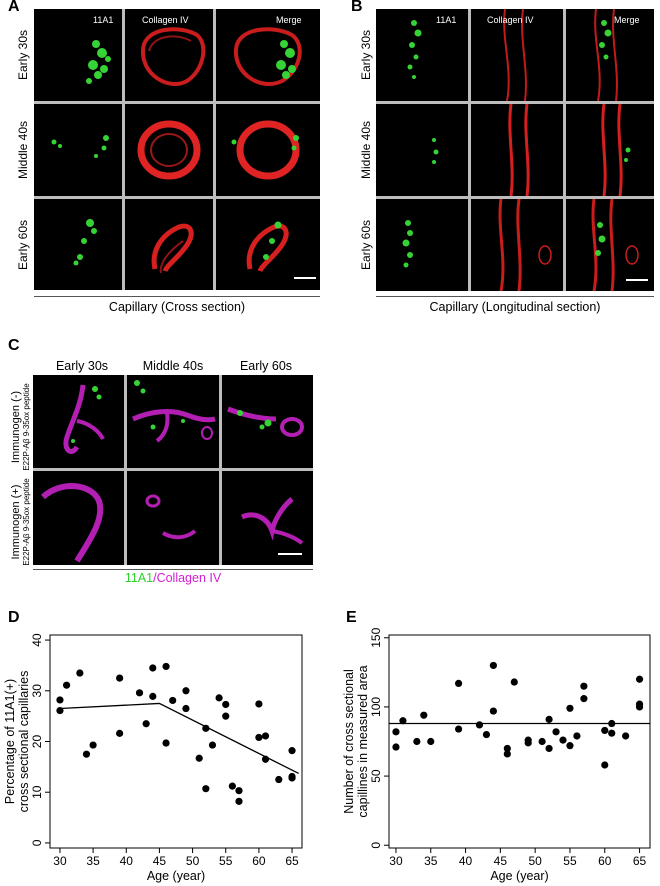 Image resolution: width=660 pixels, height=886 pixels. Describe the element at coordinates (515, 307) in the screenshot. I see `panel-b-caption: Capillary (Longitudinal section)` at that location.